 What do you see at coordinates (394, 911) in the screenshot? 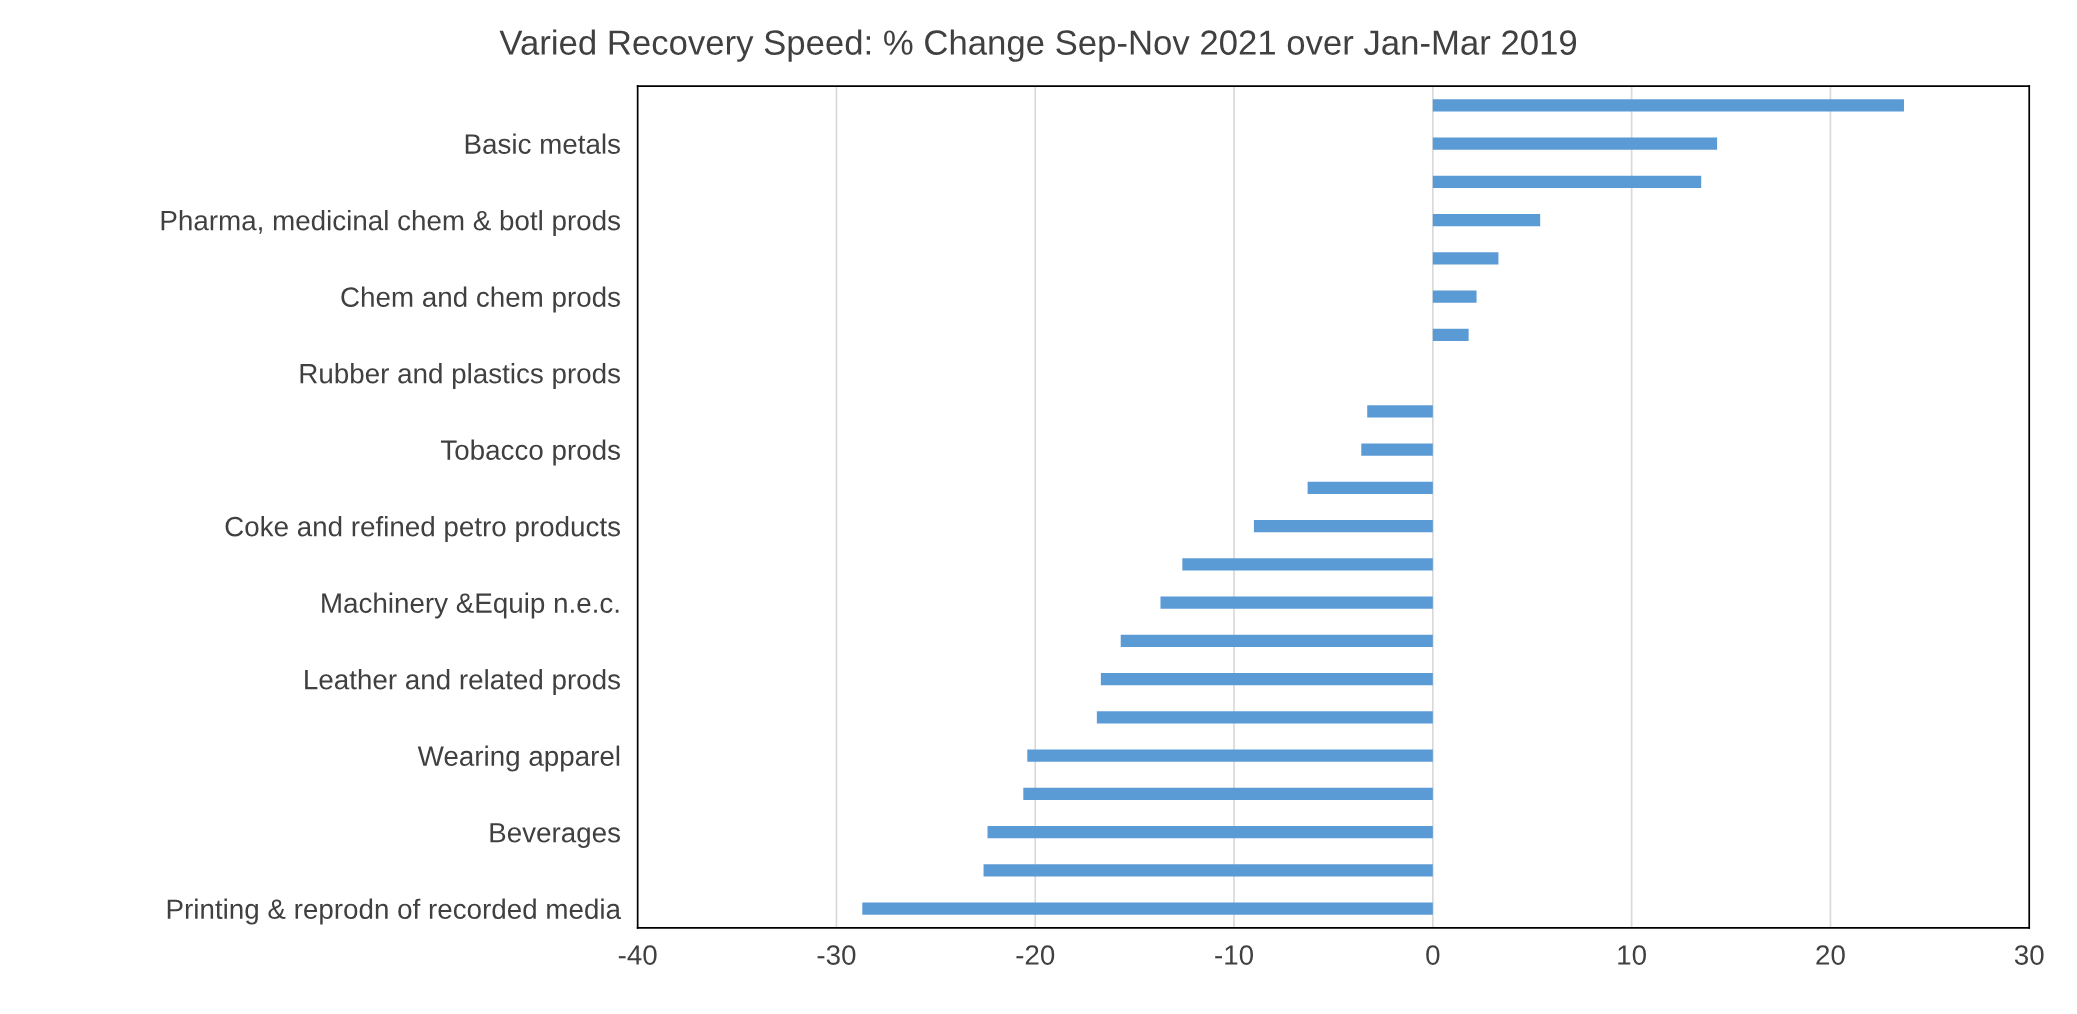
I see `y-tick-label: Printing & reprodn of recorded media` at bounding box center [394, 911].